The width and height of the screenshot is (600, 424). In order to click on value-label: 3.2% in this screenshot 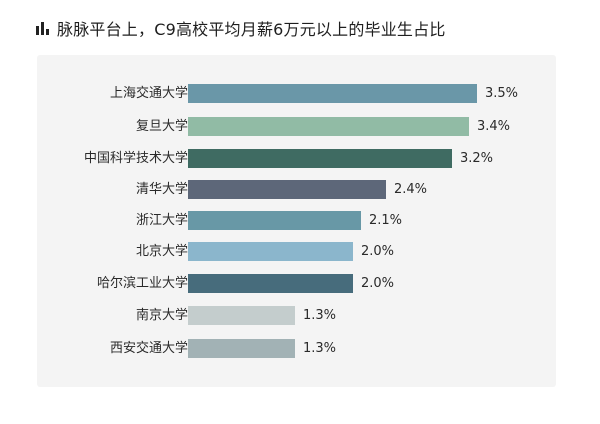, I will do `click(477, 158)`.